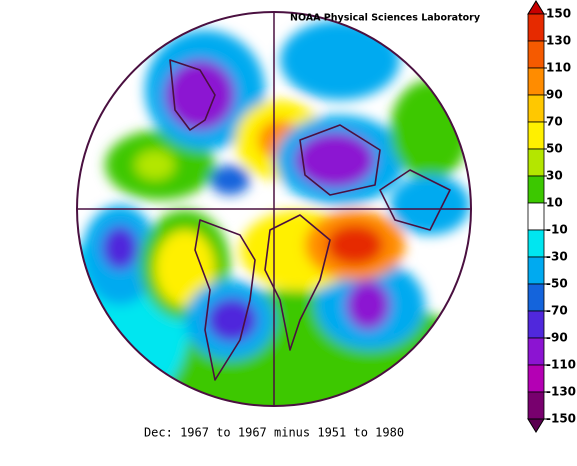  What do you see at coordinates (554, 176) in the screenshot?
I see `colorbar-label: 30` at bounding box center [554, 176].